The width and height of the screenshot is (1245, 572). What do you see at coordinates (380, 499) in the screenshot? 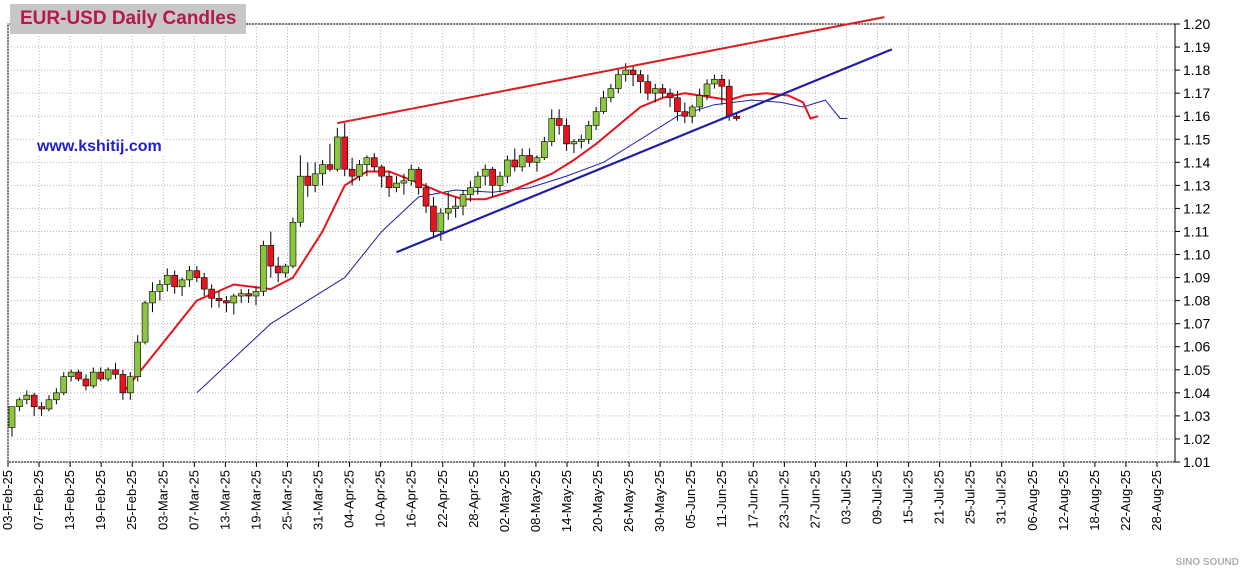
I see `x-tick-label: 10-Apr-25` at bounding box center [380, 499].